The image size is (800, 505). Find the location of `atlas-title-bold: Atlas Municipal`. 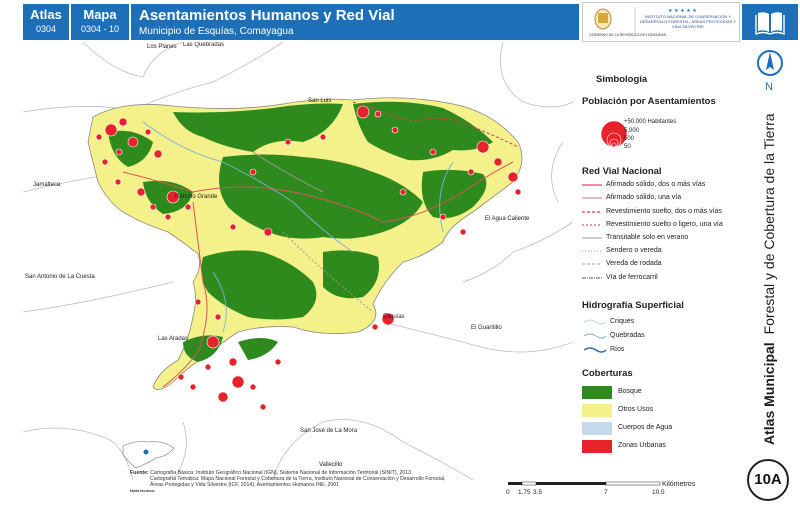

atlas-title-bold: Atlas Municipal is located at coordinates (769, 393).